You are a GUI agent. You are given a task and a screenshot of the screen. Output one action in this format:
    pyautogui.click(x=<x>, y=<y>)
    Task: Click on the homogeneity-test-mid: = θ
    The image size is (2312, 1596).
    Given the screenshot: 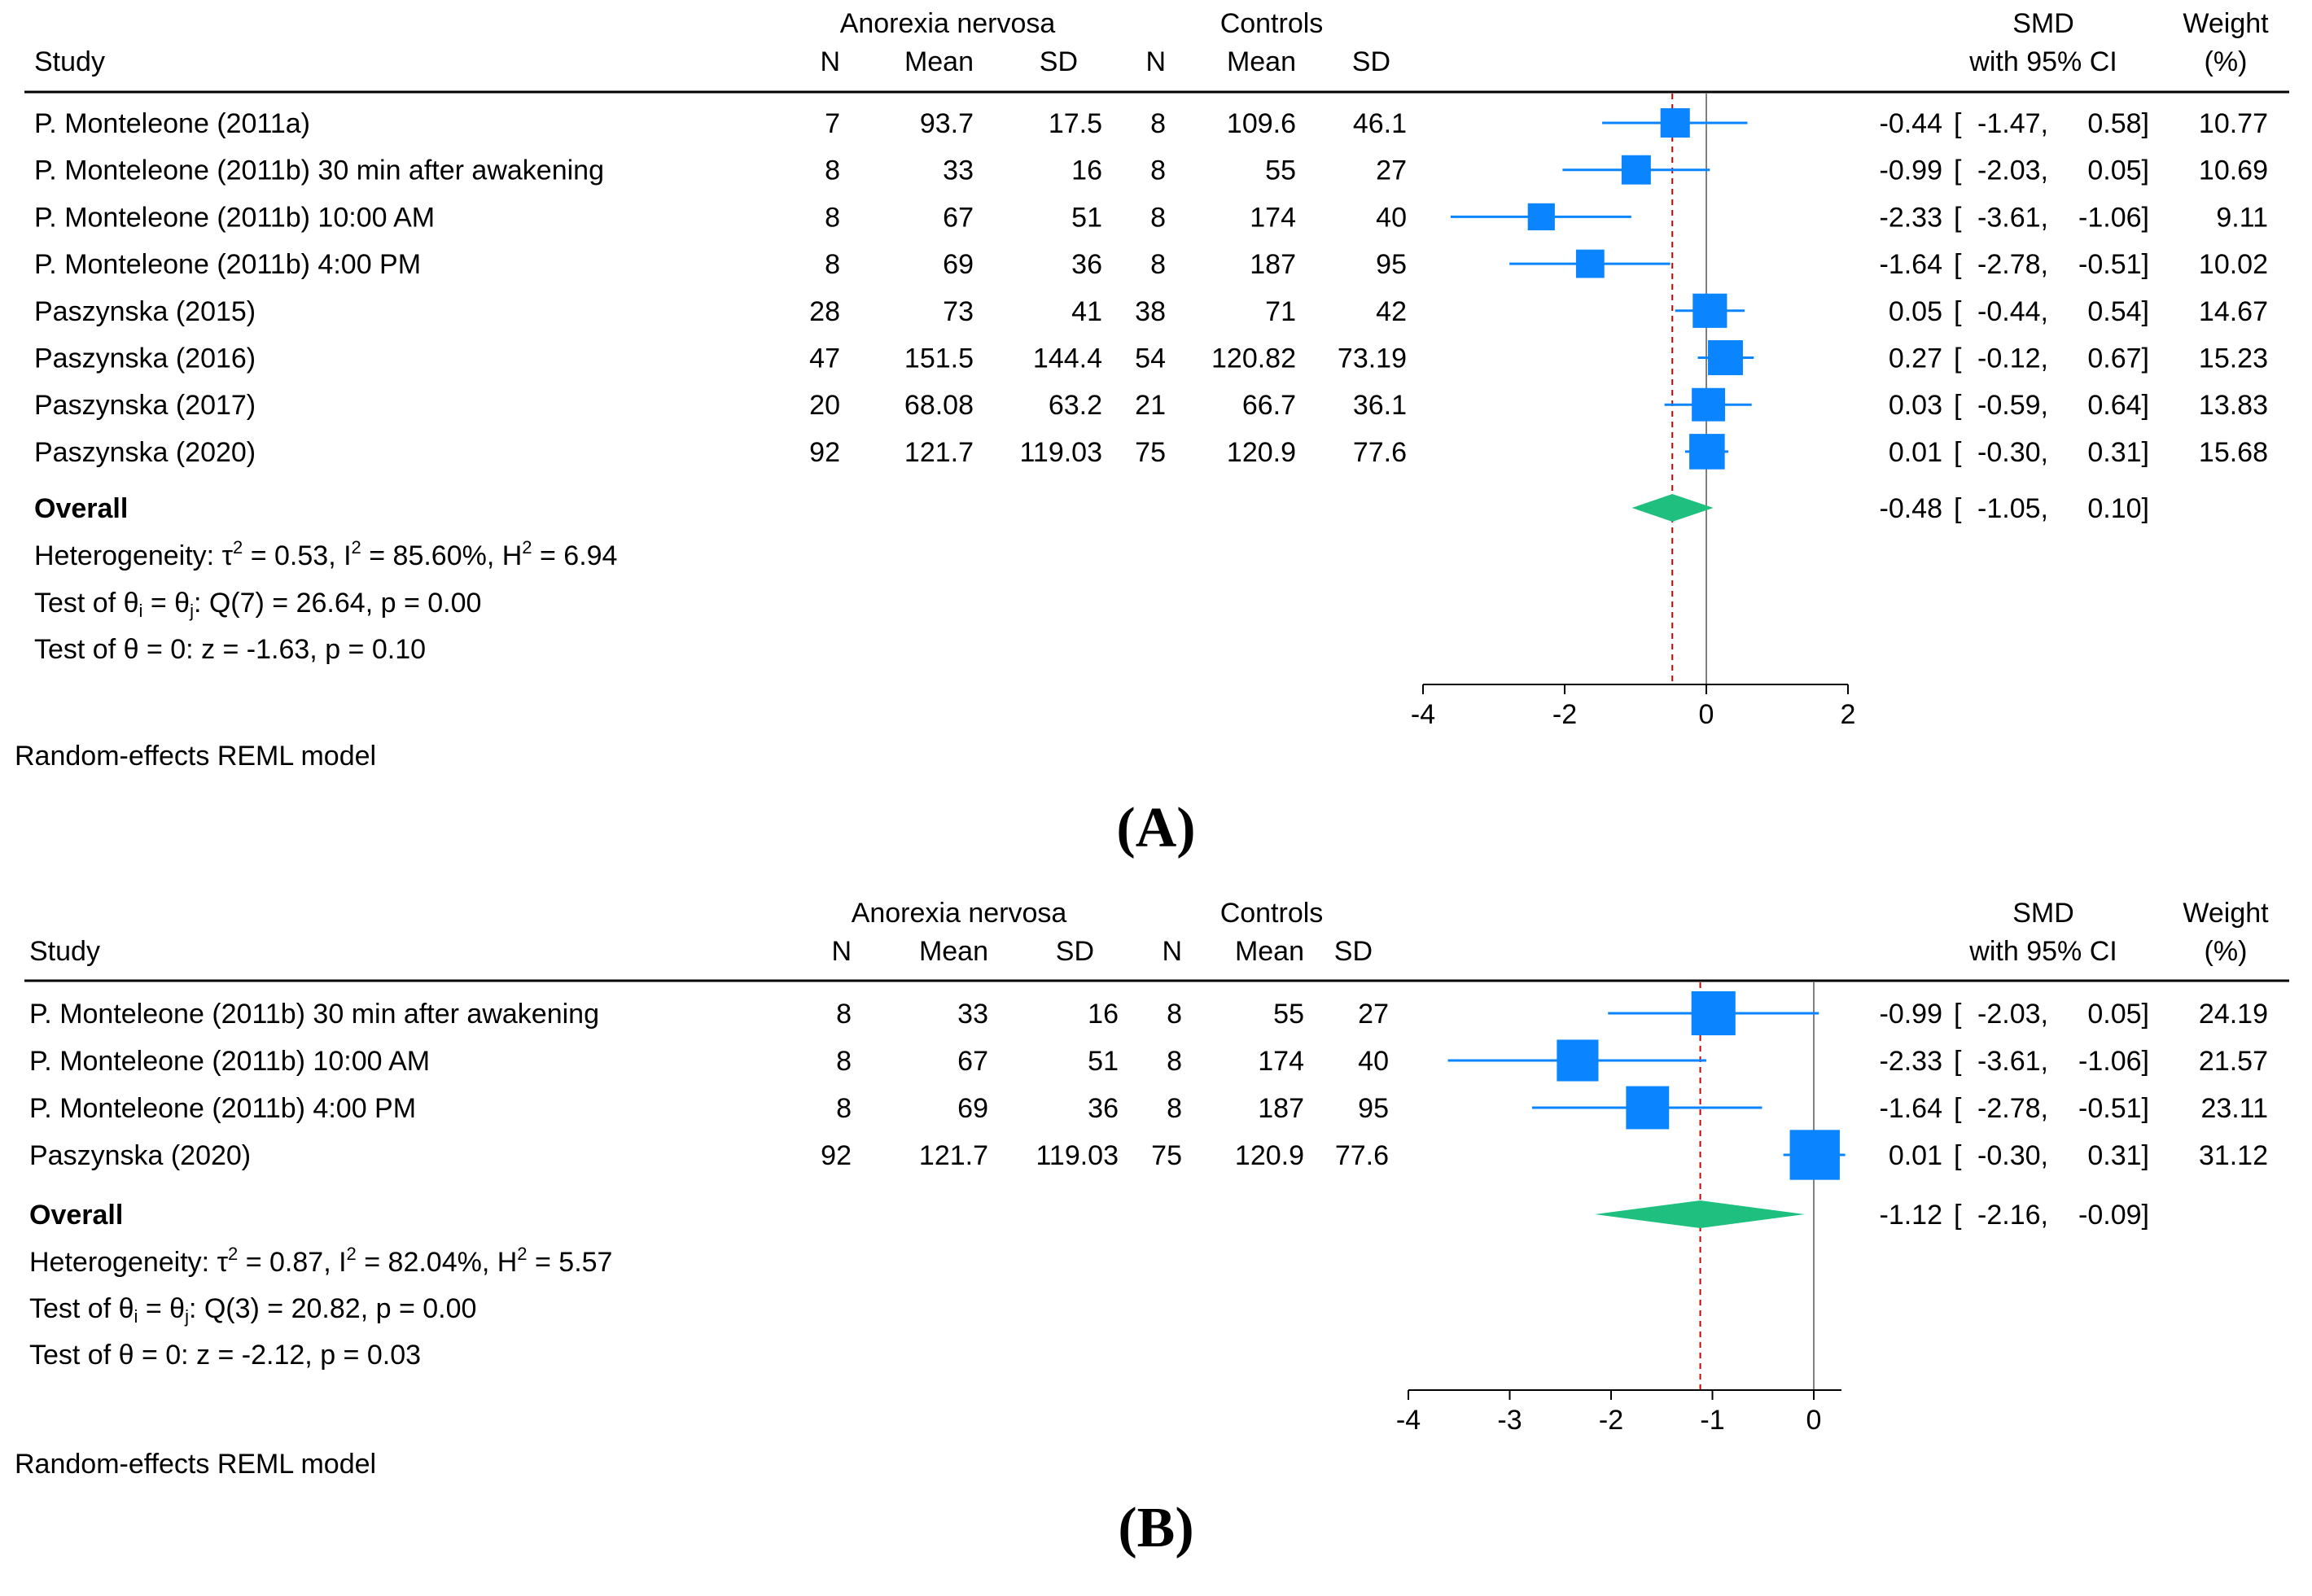 What is the action you would take?
    pyautogui.click(x=161, y=1308)
    